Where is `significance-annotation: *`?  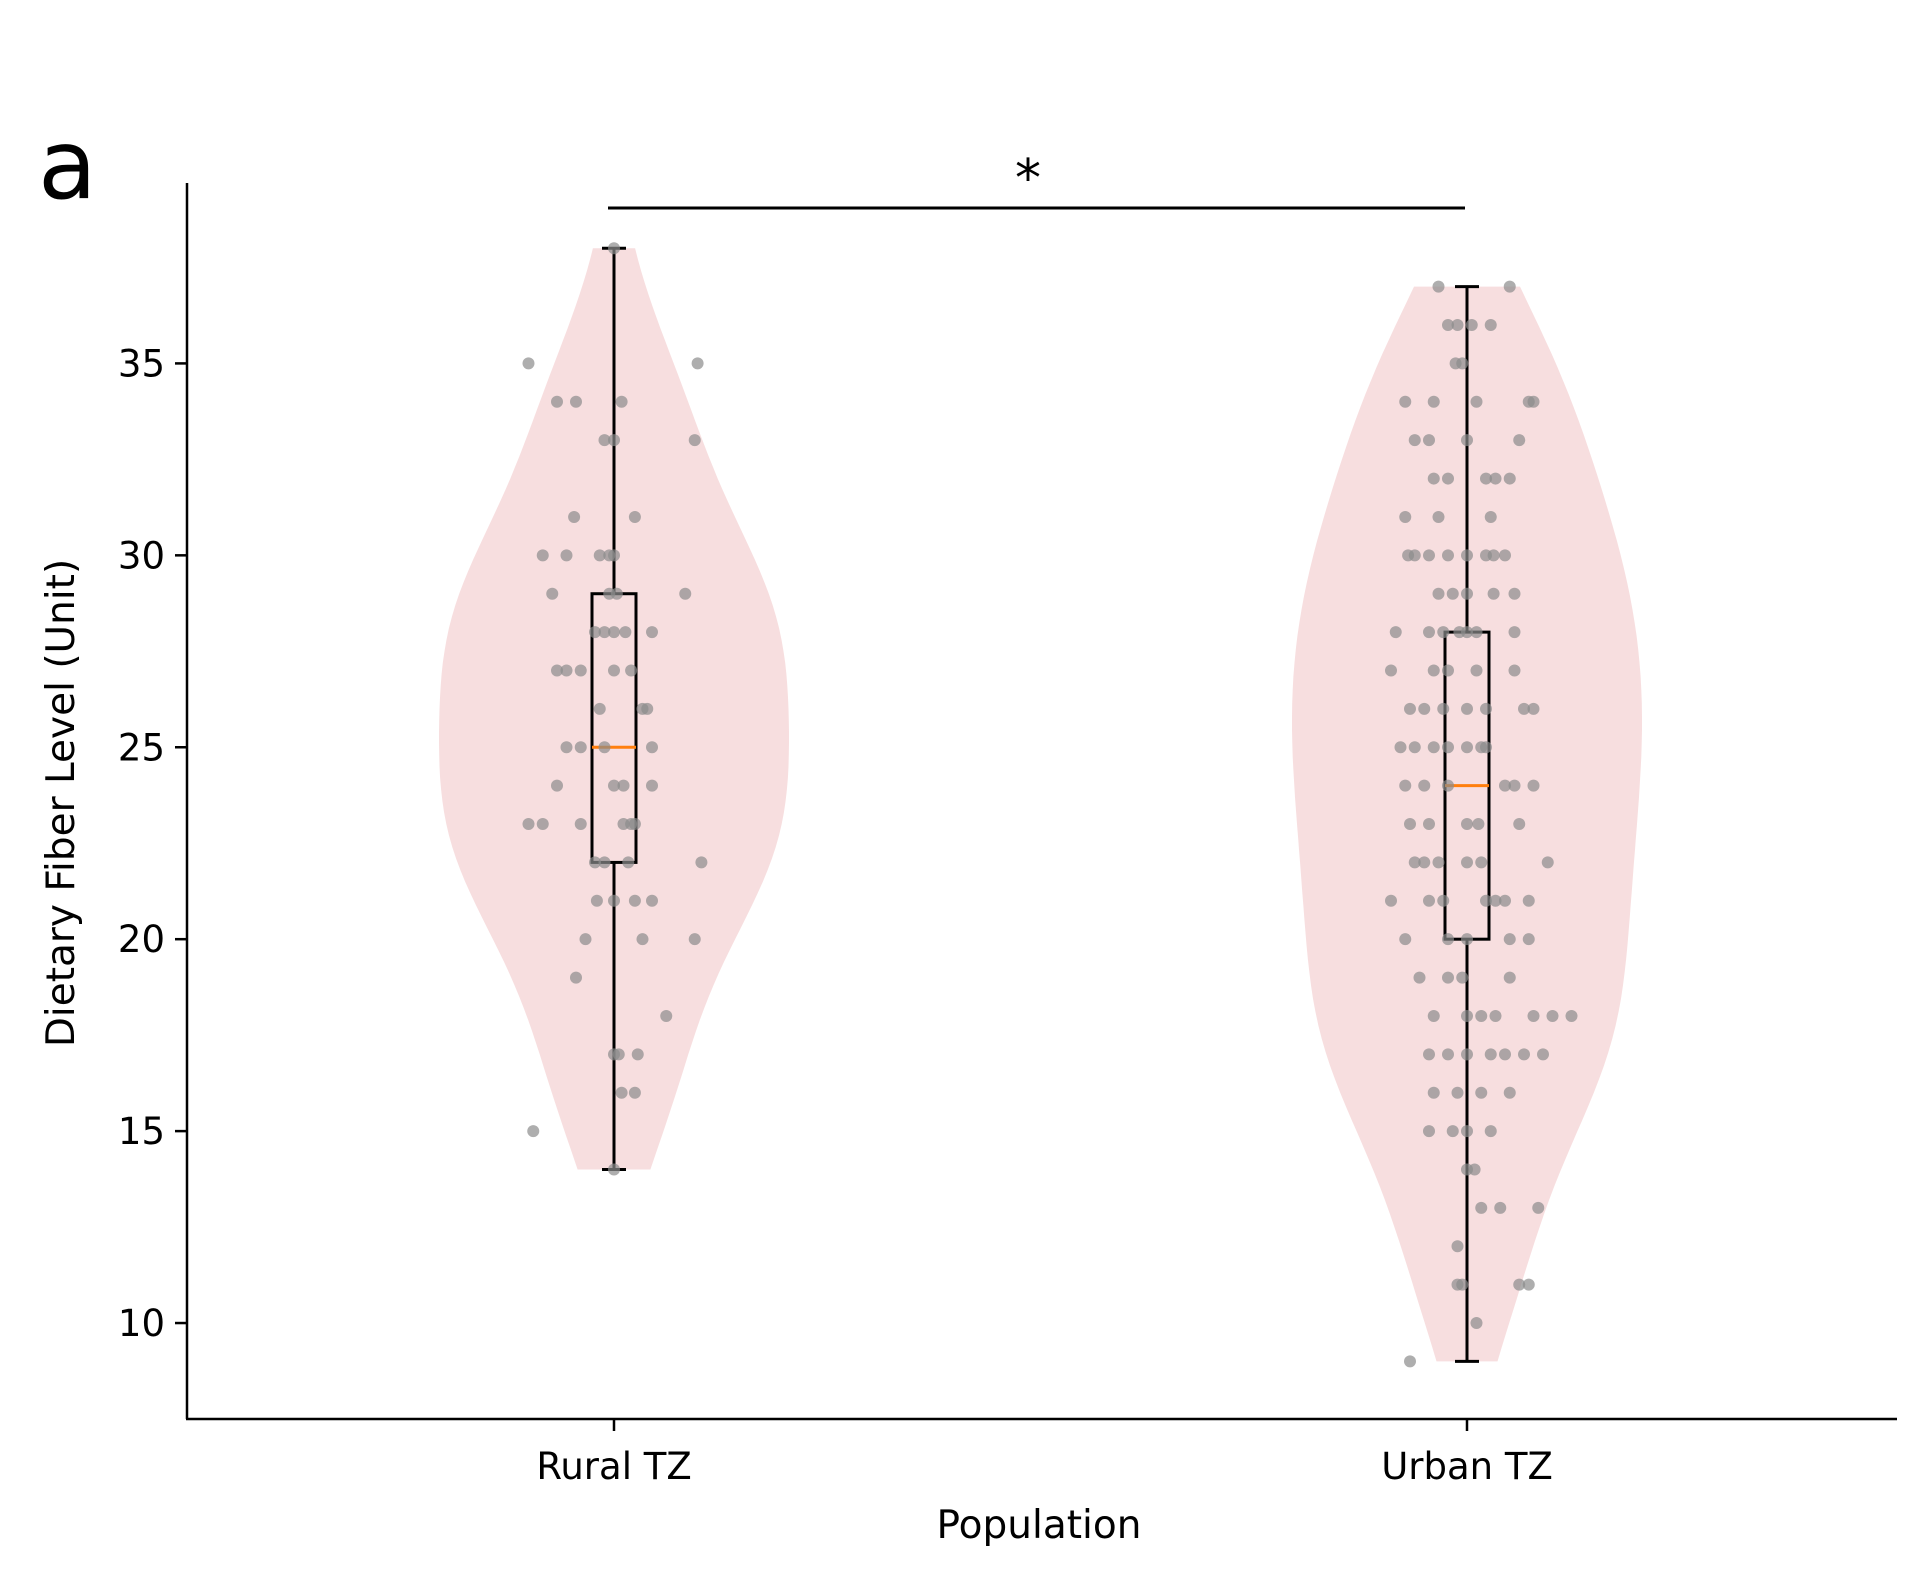
significance-annotation: * is located at coordinates (1036, 179).